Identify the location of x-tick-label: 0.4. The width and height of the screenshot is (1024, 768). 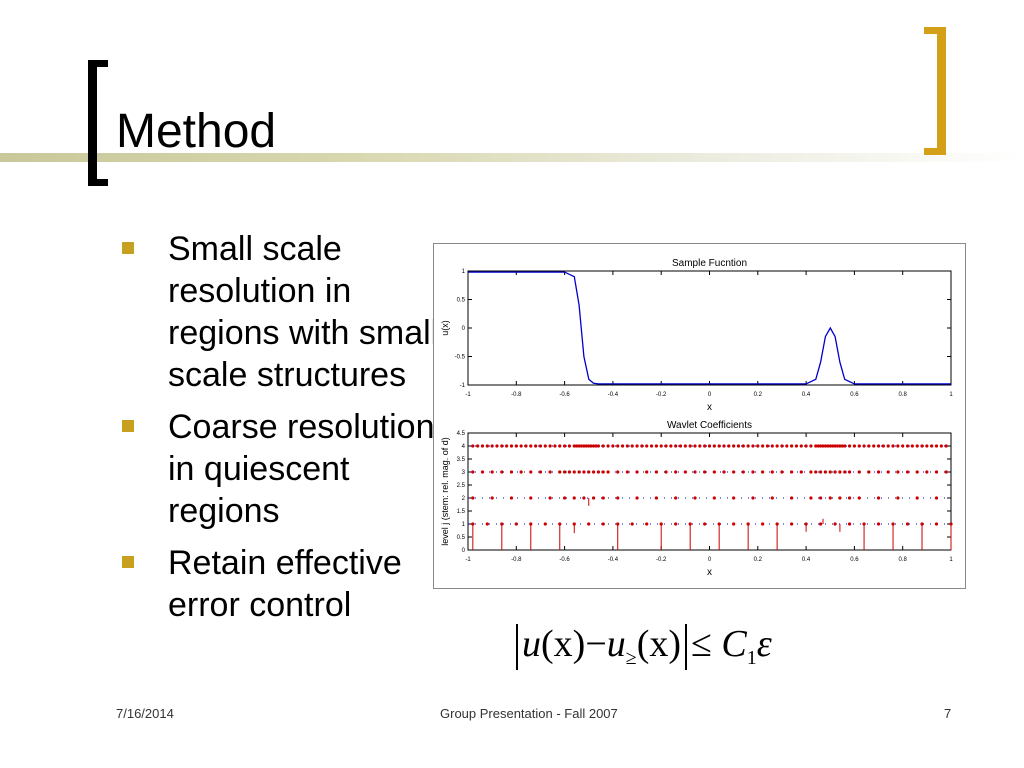
(806, 395).